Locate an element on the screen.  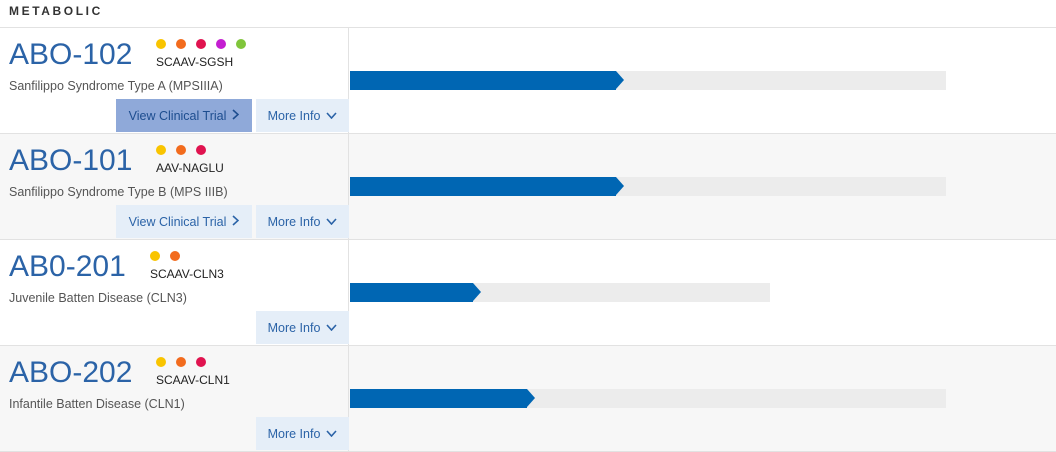
disease-name: Infantile Batten Disease (CLN1) is located at coordinates (97, 404).